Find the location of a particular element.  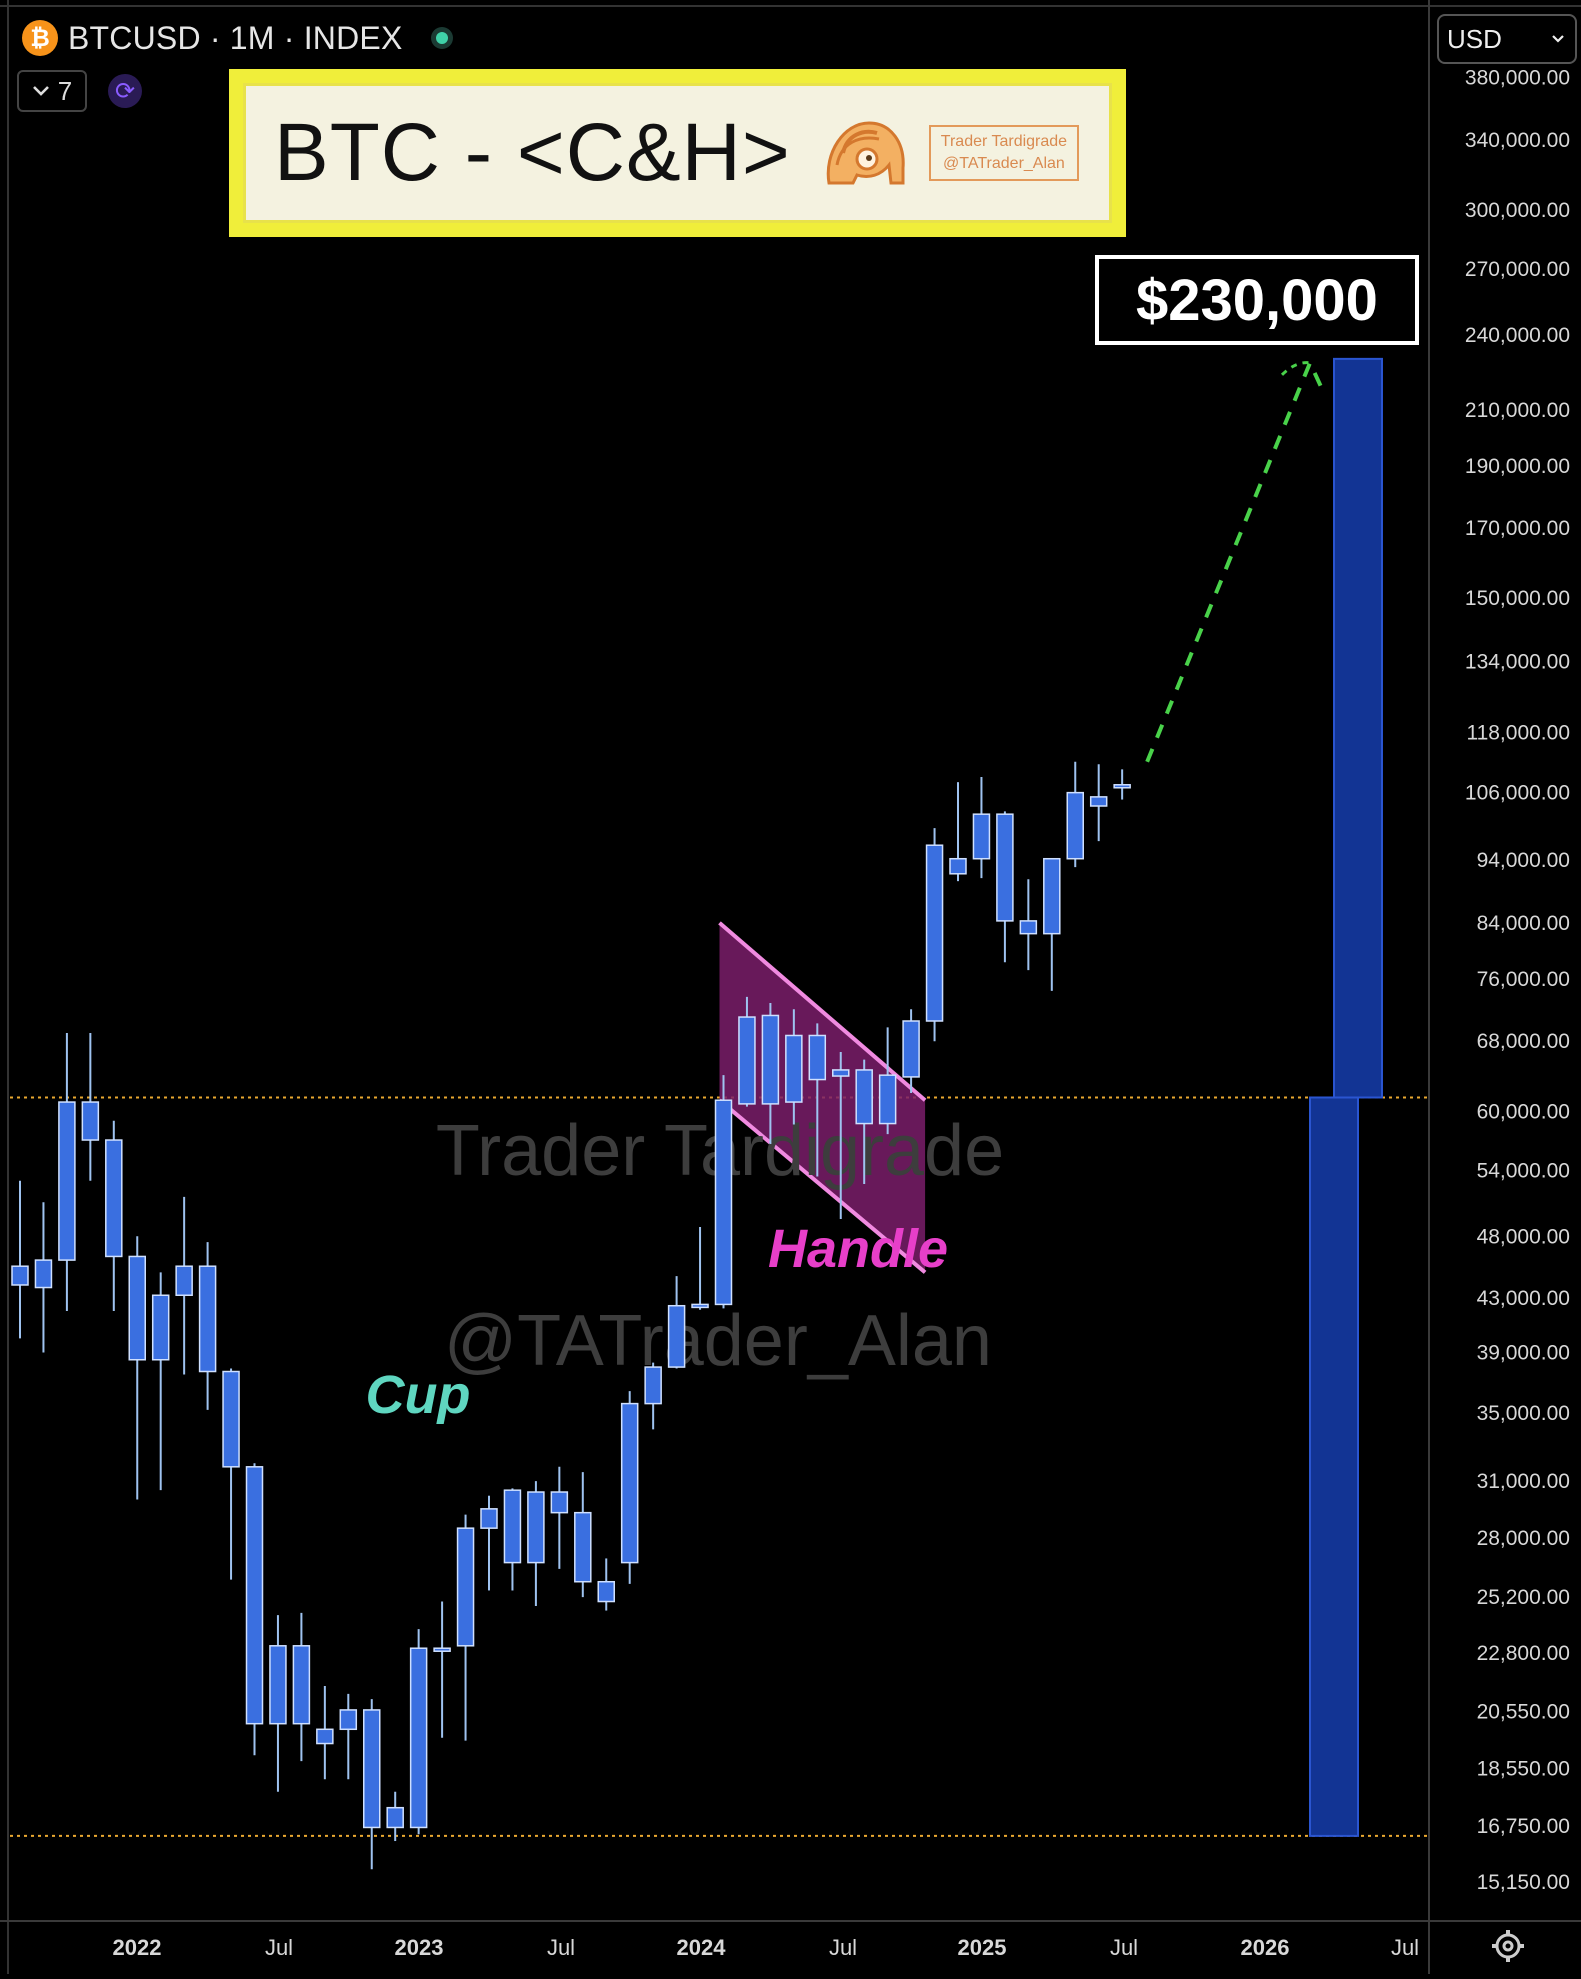

collapse-indicators-button: 7 is located at coordinates (52, 91).